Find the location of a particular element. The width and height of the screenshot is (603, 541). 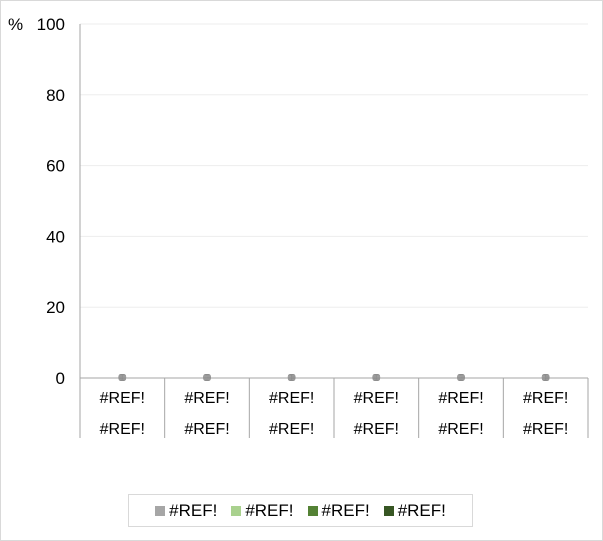

y-tick-label: 0 is located at coordinates (60, 378).